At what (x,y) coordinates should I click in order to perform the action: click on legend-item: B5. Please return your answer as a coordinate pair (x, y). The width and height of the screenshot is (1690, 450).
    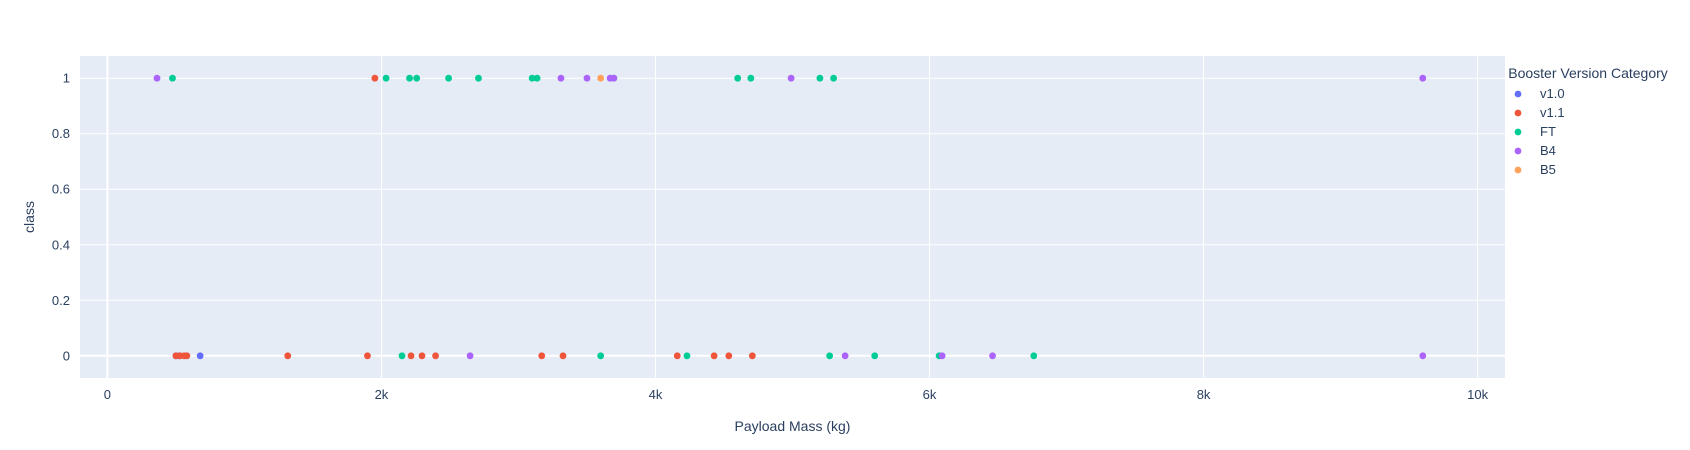
    Looking at the image, I should click on (1535, 169).